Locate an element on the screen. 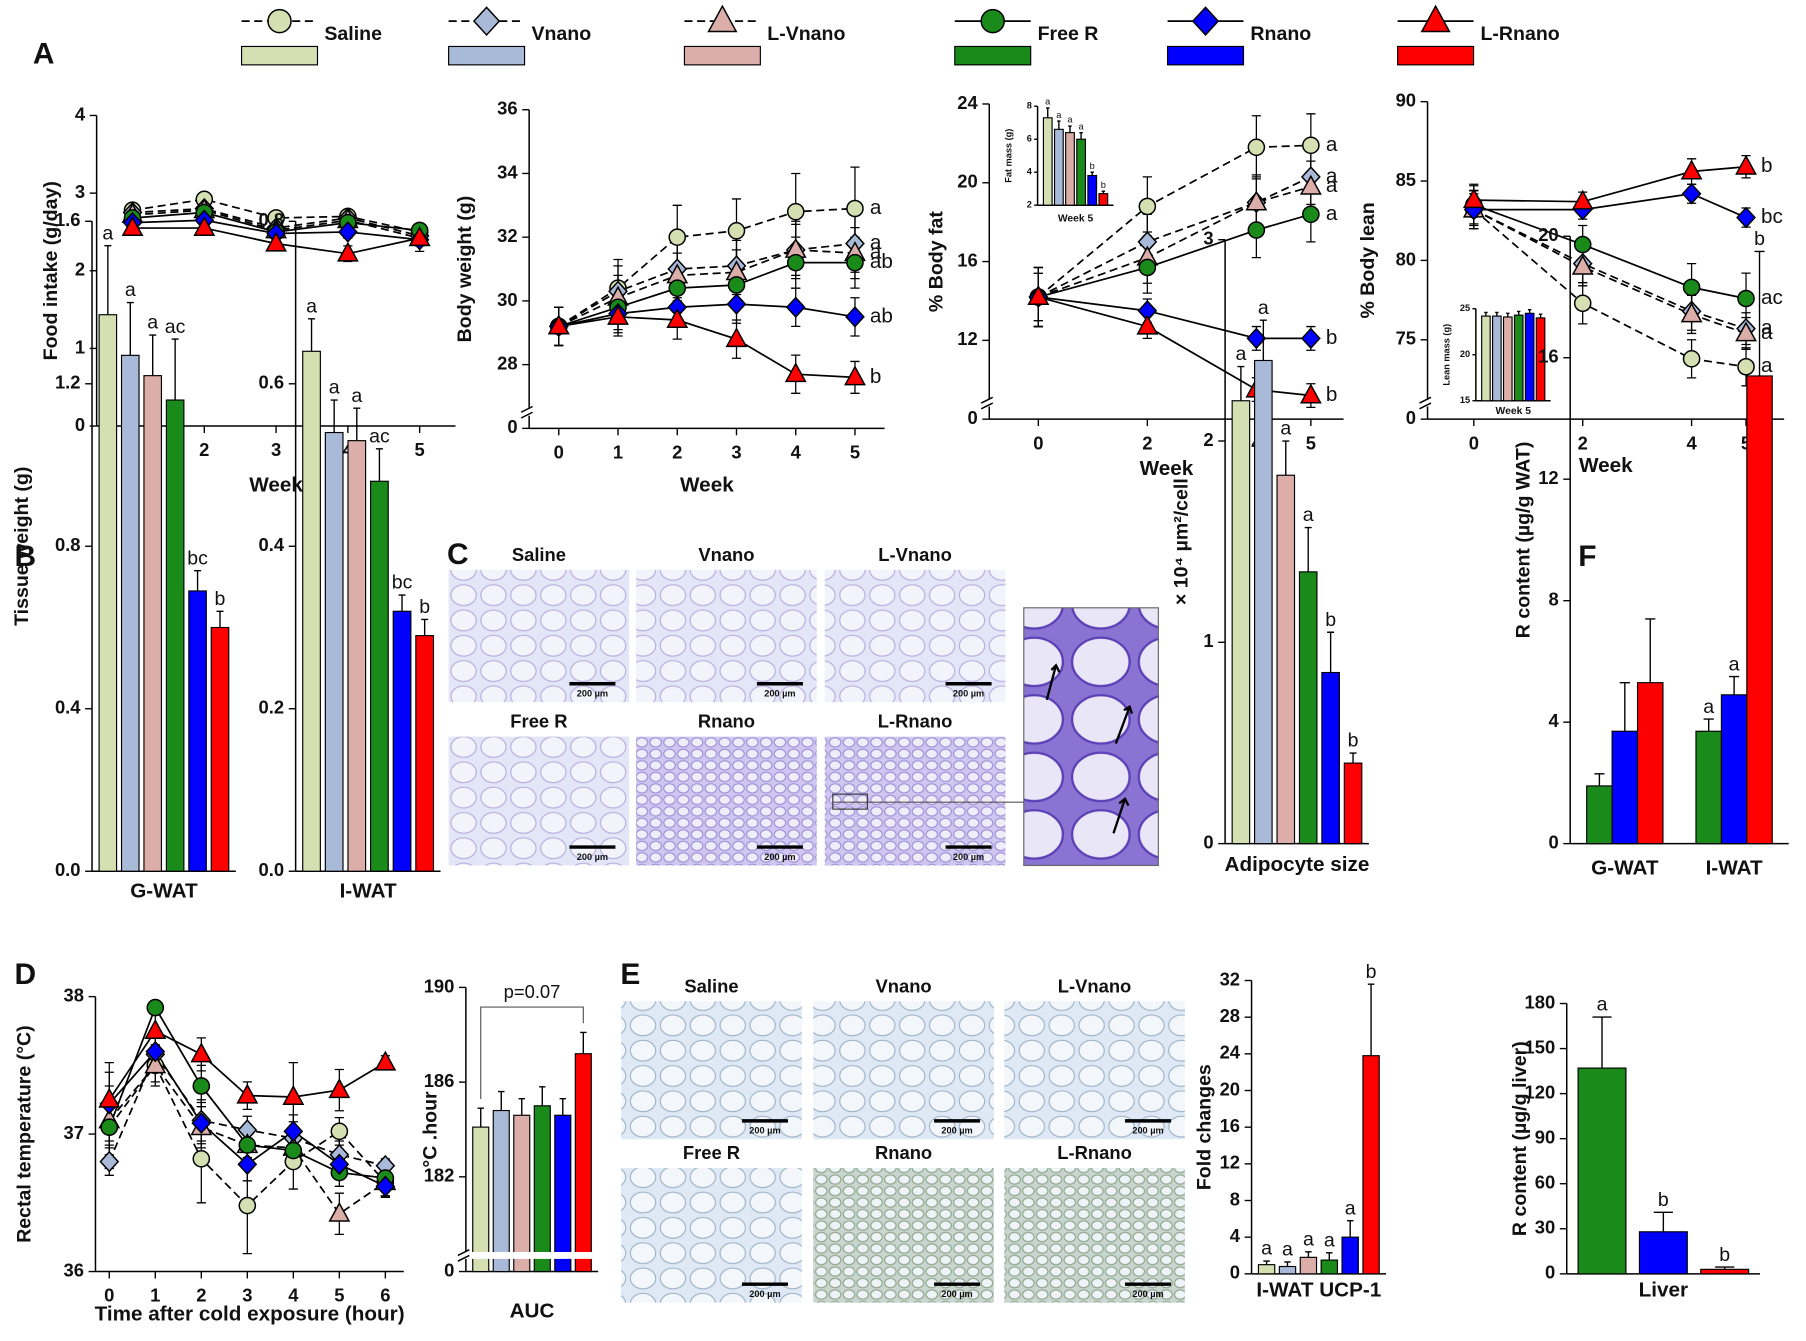 The image size is (1806, 1341). legend-entry: L-Vnano is located at coordinates (764, 35).